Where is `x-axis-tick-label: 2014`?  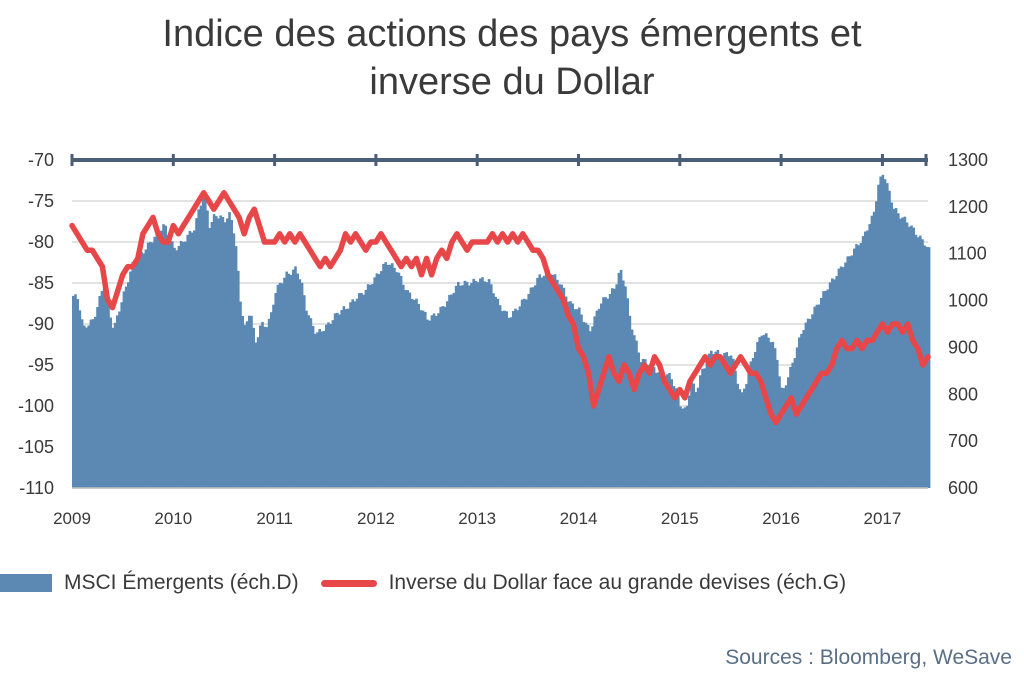
x-axis-tick-label: 2014 is located at coordinates (579, 518).